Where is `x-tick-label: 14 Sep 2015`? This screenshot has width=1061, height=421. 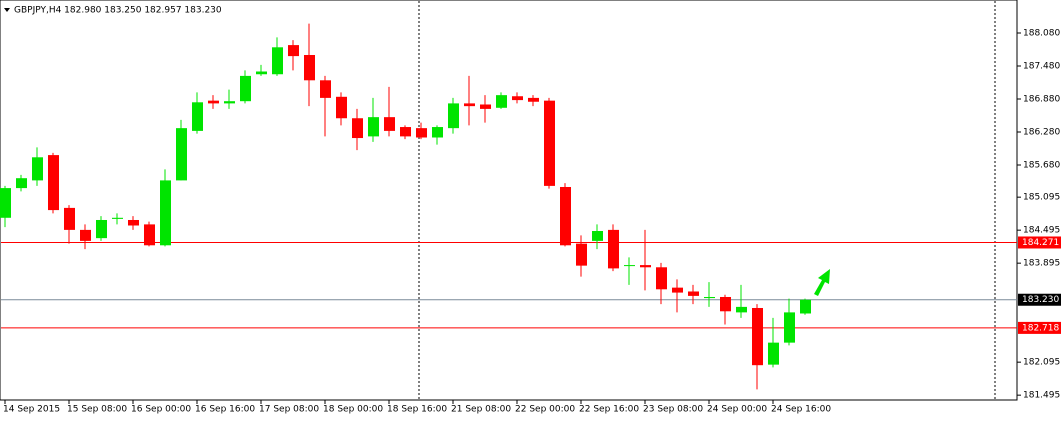
x-tick-label: 14 Sep 2015 is located at coordinates (31, 410).